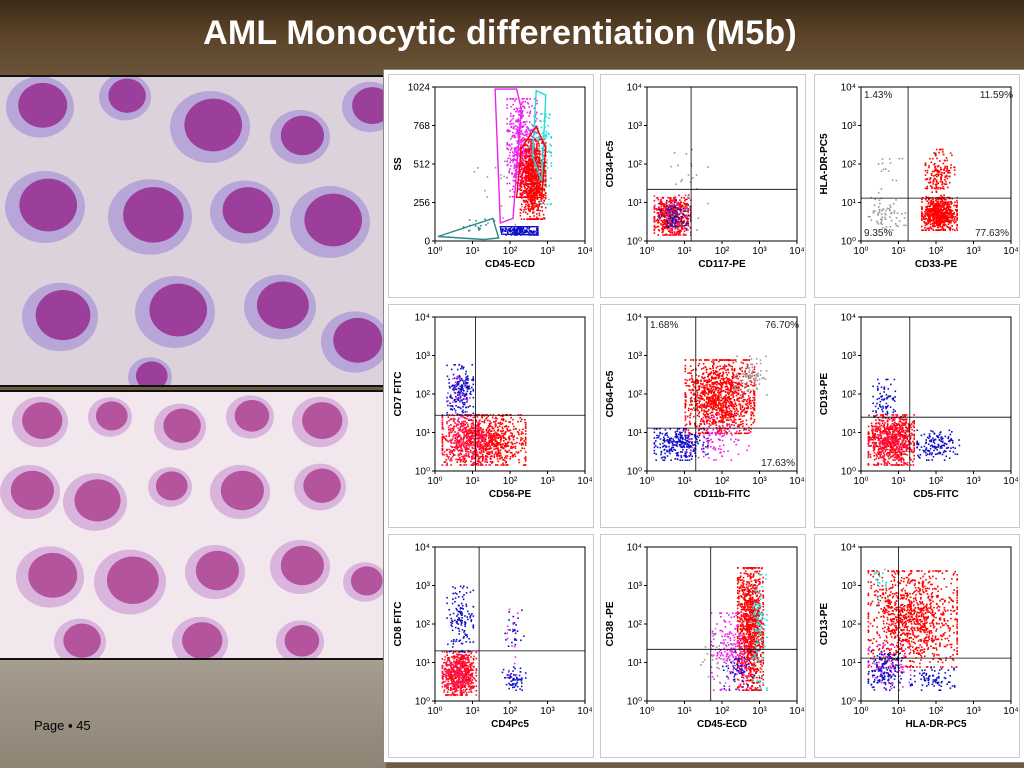  Describe the element at coordinates (519, 230) in the screenshot. I see `gate-region` at that location.